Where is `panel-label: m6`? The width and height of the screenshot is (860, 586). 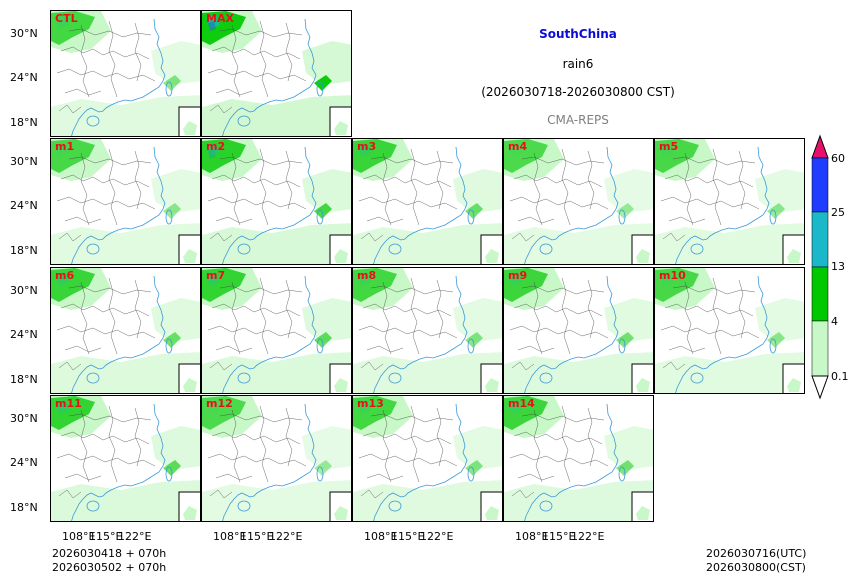
panel-label: m6 is located at coordinates (65, 275).